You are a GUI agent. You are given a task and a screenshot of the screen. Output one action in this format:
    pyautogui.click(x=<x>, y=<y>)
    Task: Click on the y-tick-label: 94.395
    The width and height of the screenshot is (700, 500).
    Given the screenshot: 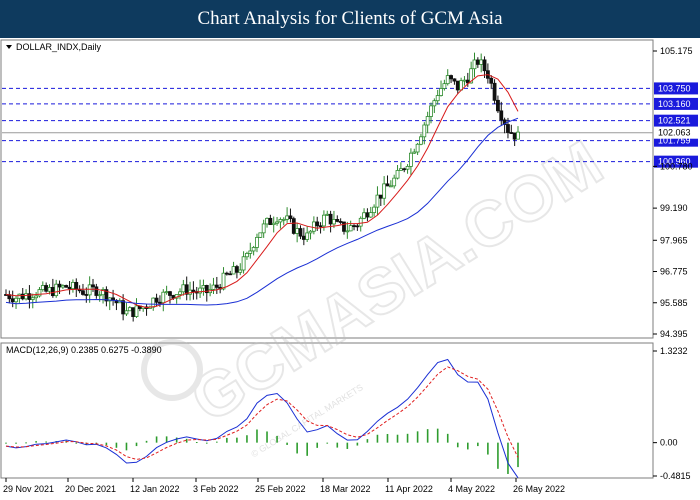 What is the action you would take?
    pyautogui.click(x=674, y=334)
    